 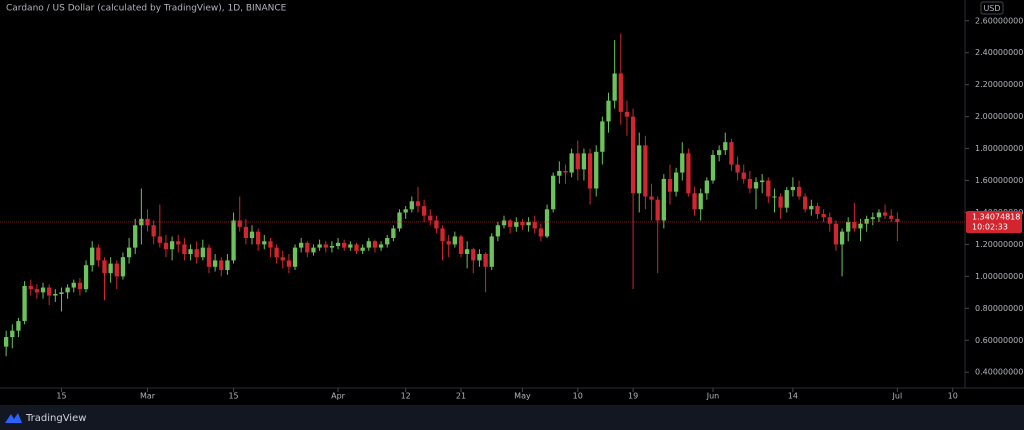 What do you see at coordinates (148, 396) in the screenshot?
I see `x-tick-label: Mar` at bounding box center [148, 396].